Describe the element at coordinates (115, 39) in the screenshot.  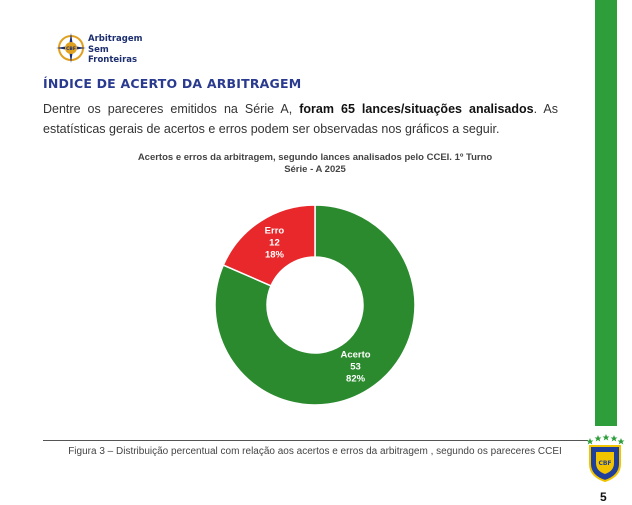
I see `logo-line-1: Arbitragem` at that location.